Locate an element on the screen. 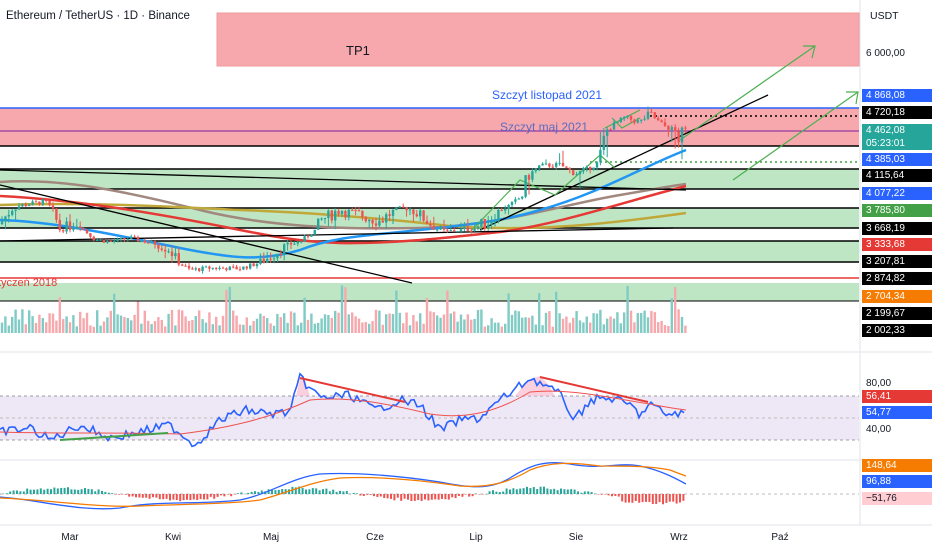 This screenshot has height=550, width=932. currency-label: USDT is located at coordinates (884, 16).